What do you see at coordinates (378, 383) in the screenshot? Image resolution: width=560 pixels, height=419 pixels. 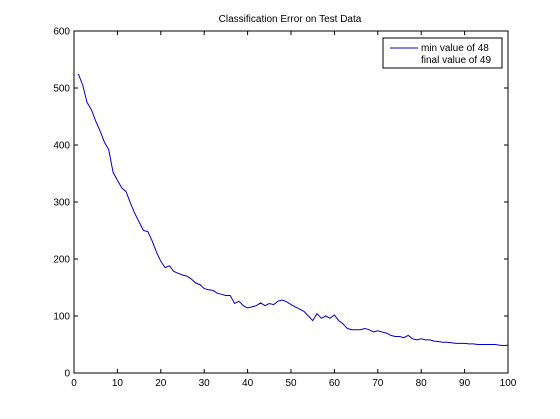 I see `x-tick-label: 70` at bounding box center [378, 383].